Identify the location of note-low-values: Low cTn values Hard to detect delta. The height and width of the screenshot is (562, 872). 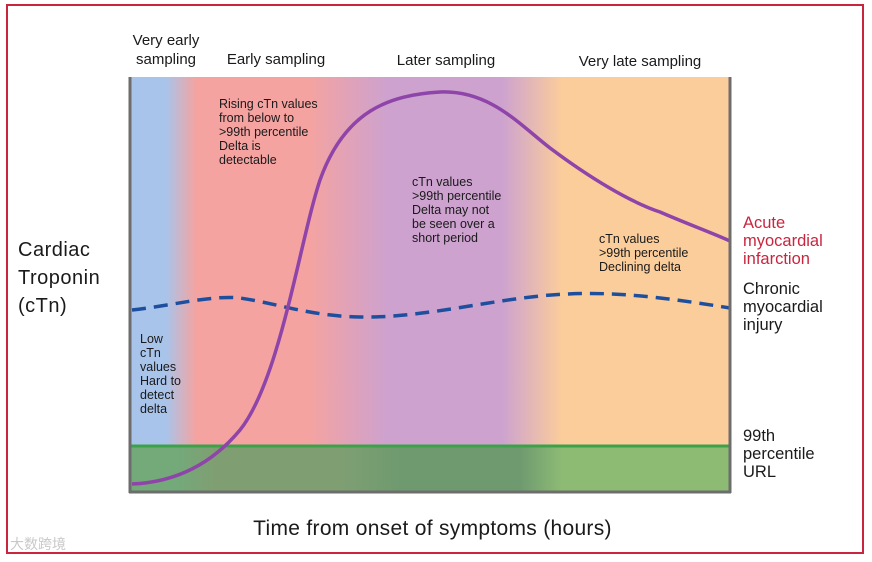
(160, 374).